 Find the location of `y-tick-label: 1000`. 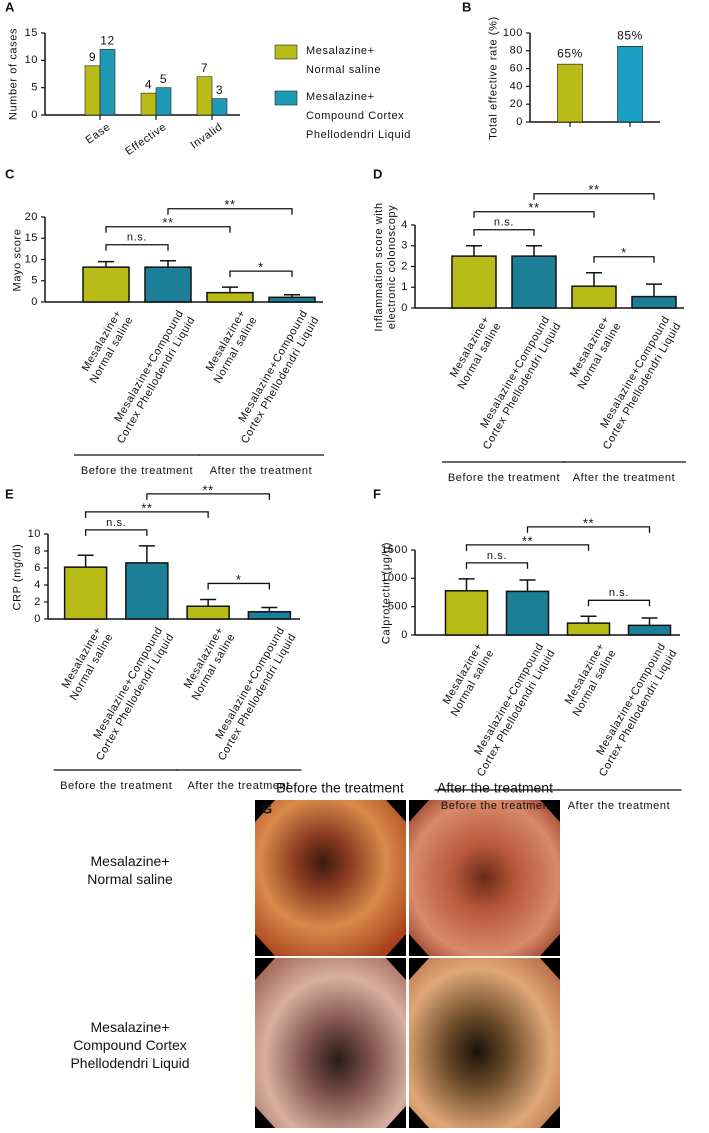

y-tick-label: 1000 is located at coordinates (394, 578).